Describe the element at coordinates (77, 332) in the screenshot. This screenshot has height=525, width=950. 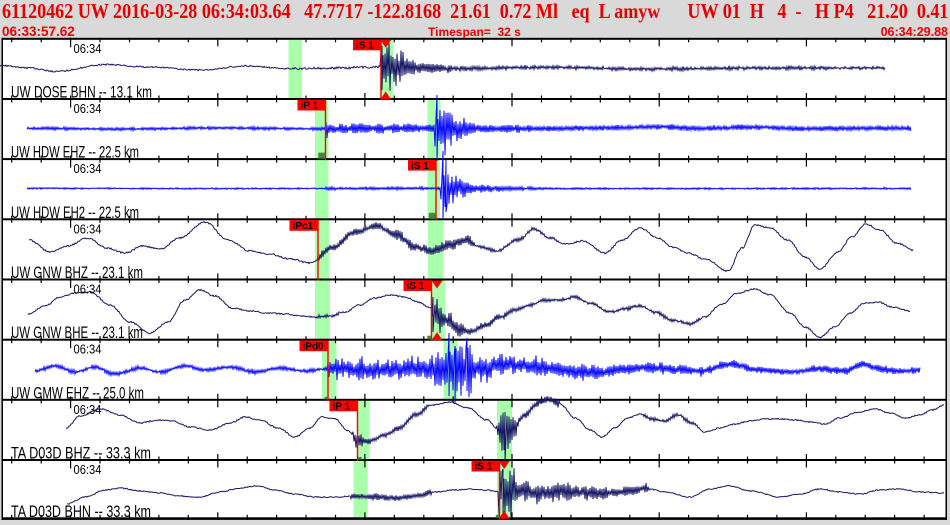
I see `svg-text: UW GNW BHE -- 23.1 km` at that location.